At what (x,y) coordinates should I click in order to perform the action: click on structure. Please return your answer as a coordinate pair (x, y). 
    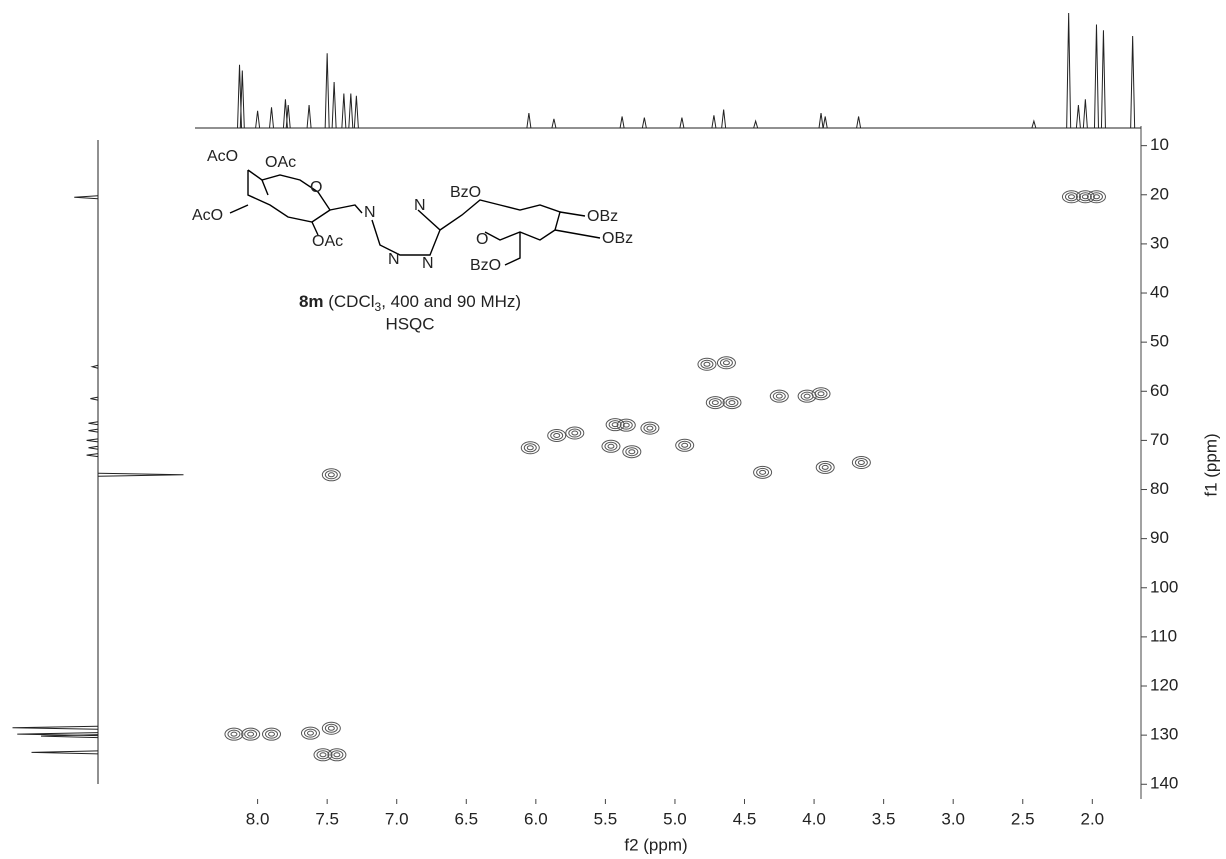
    Looking at the image, I should click on (415, 217).